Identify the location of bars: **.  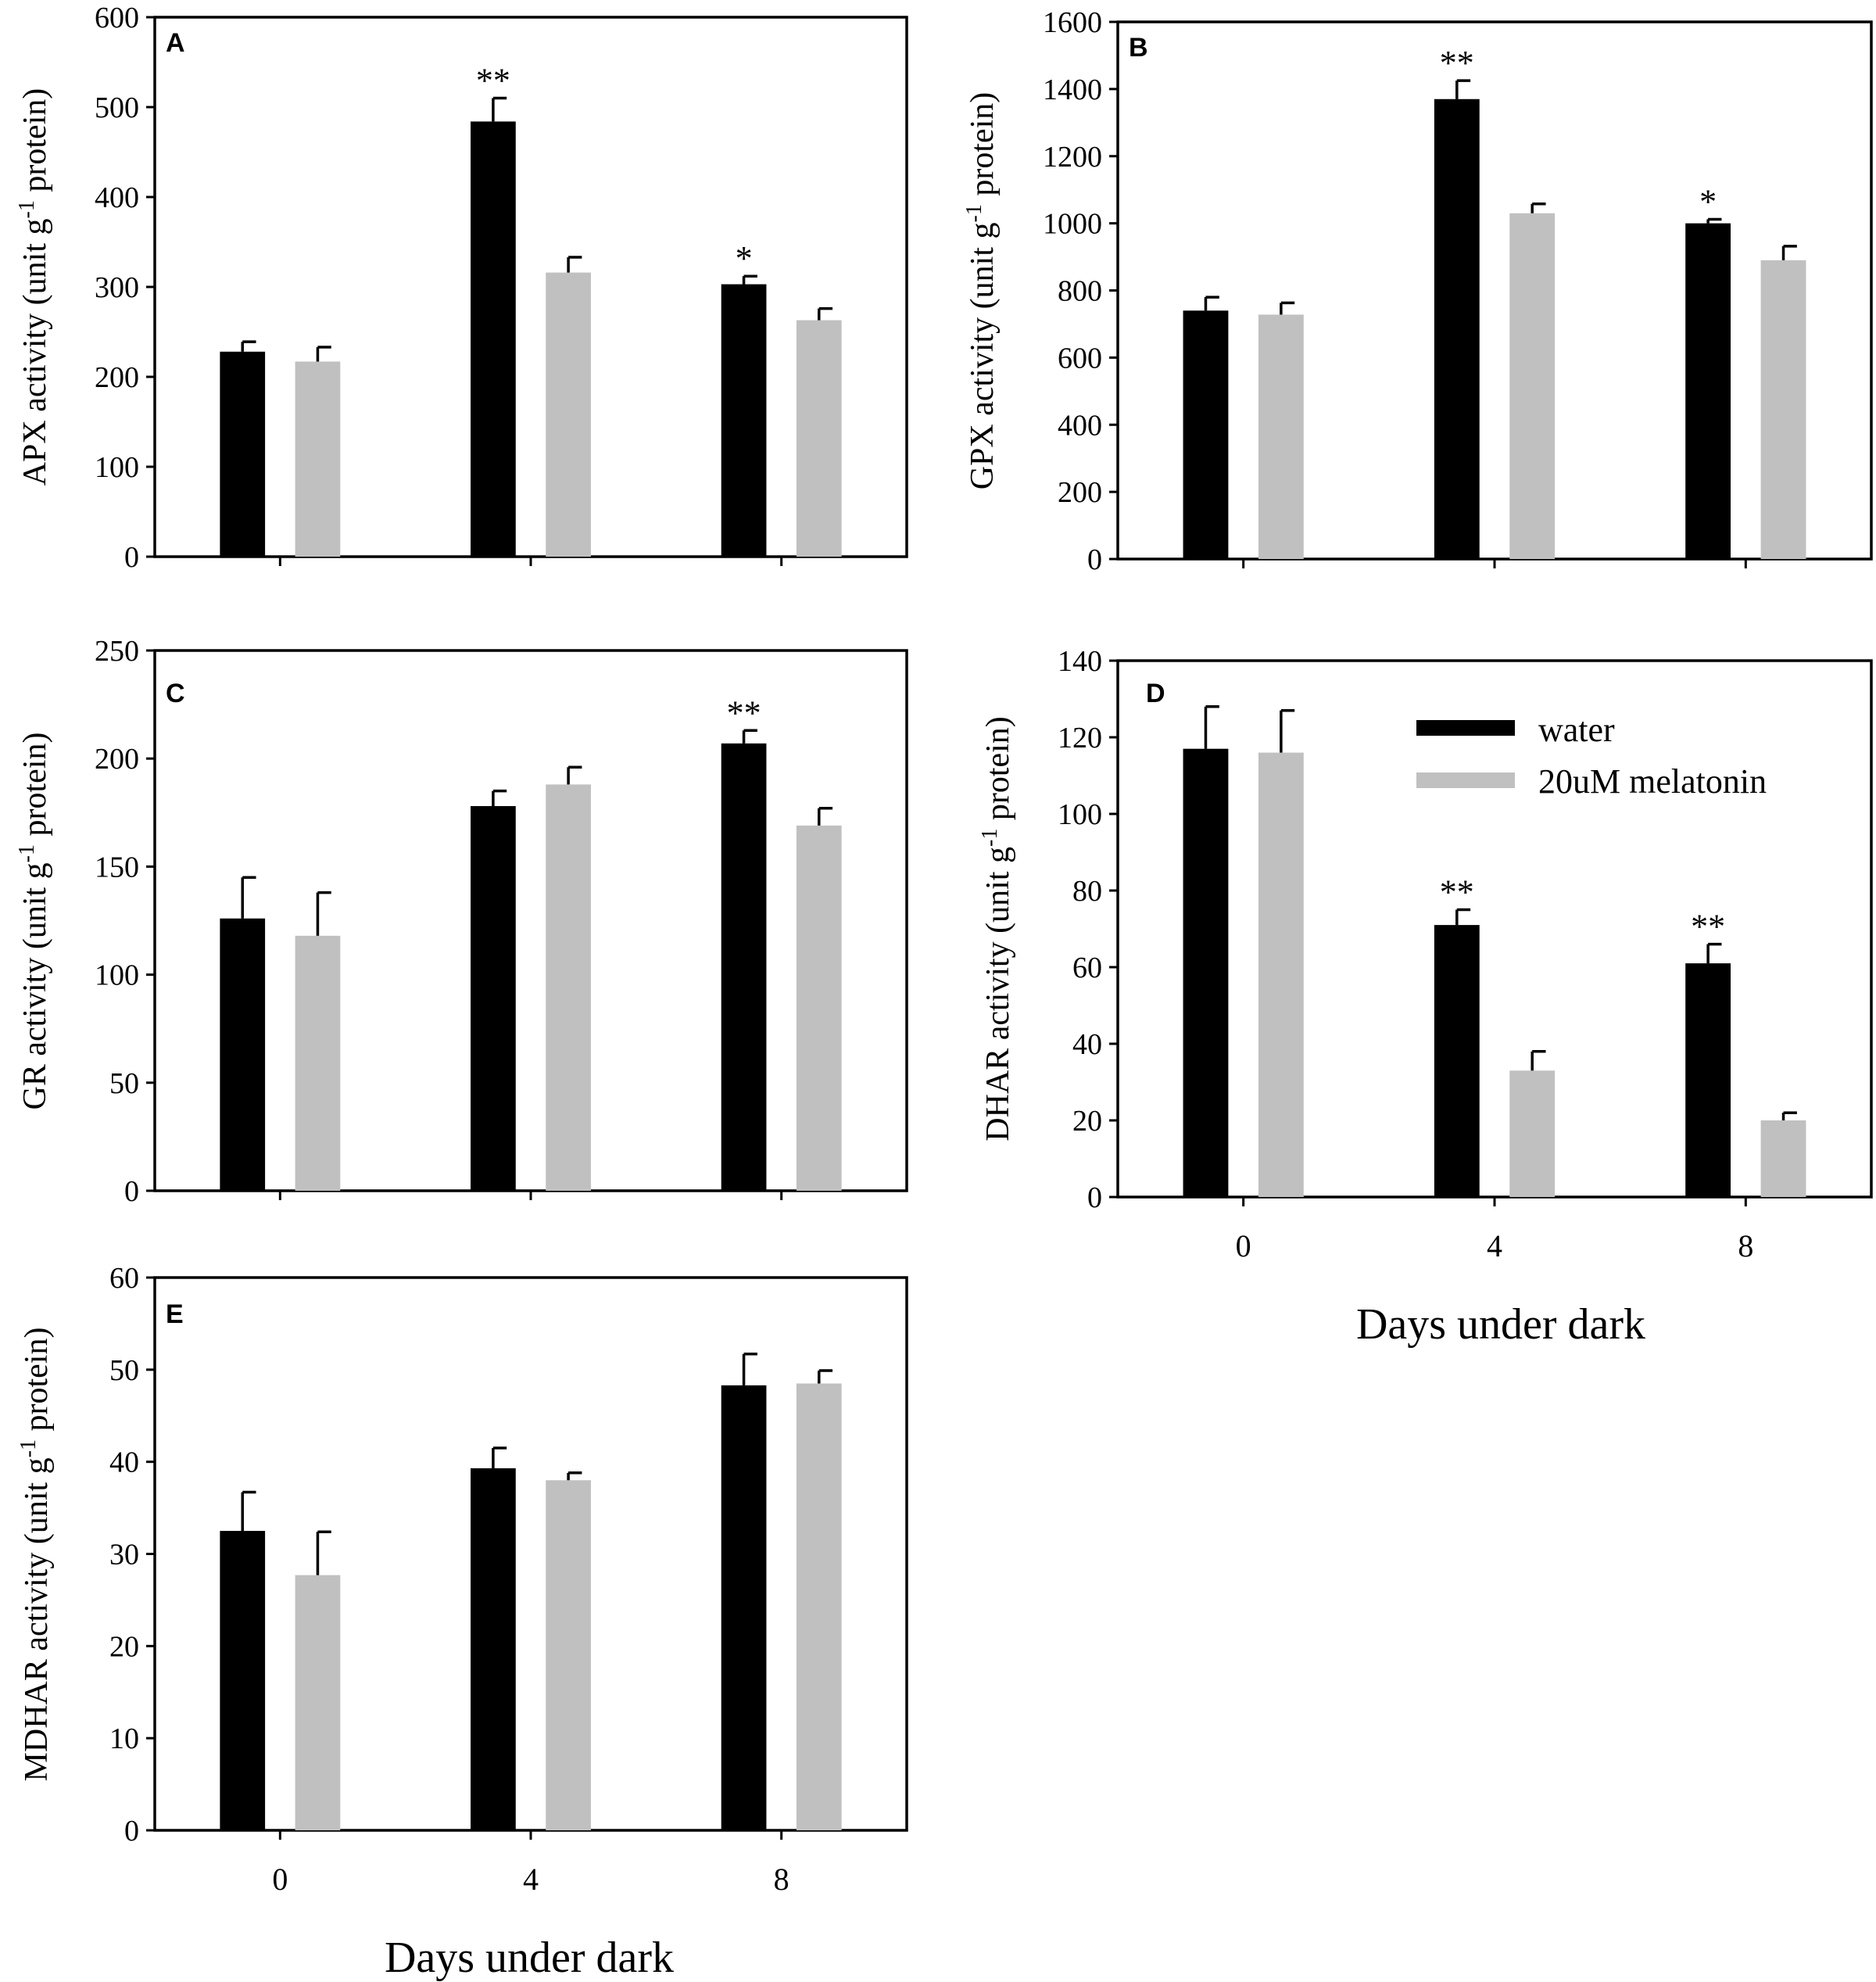
(531, 942).